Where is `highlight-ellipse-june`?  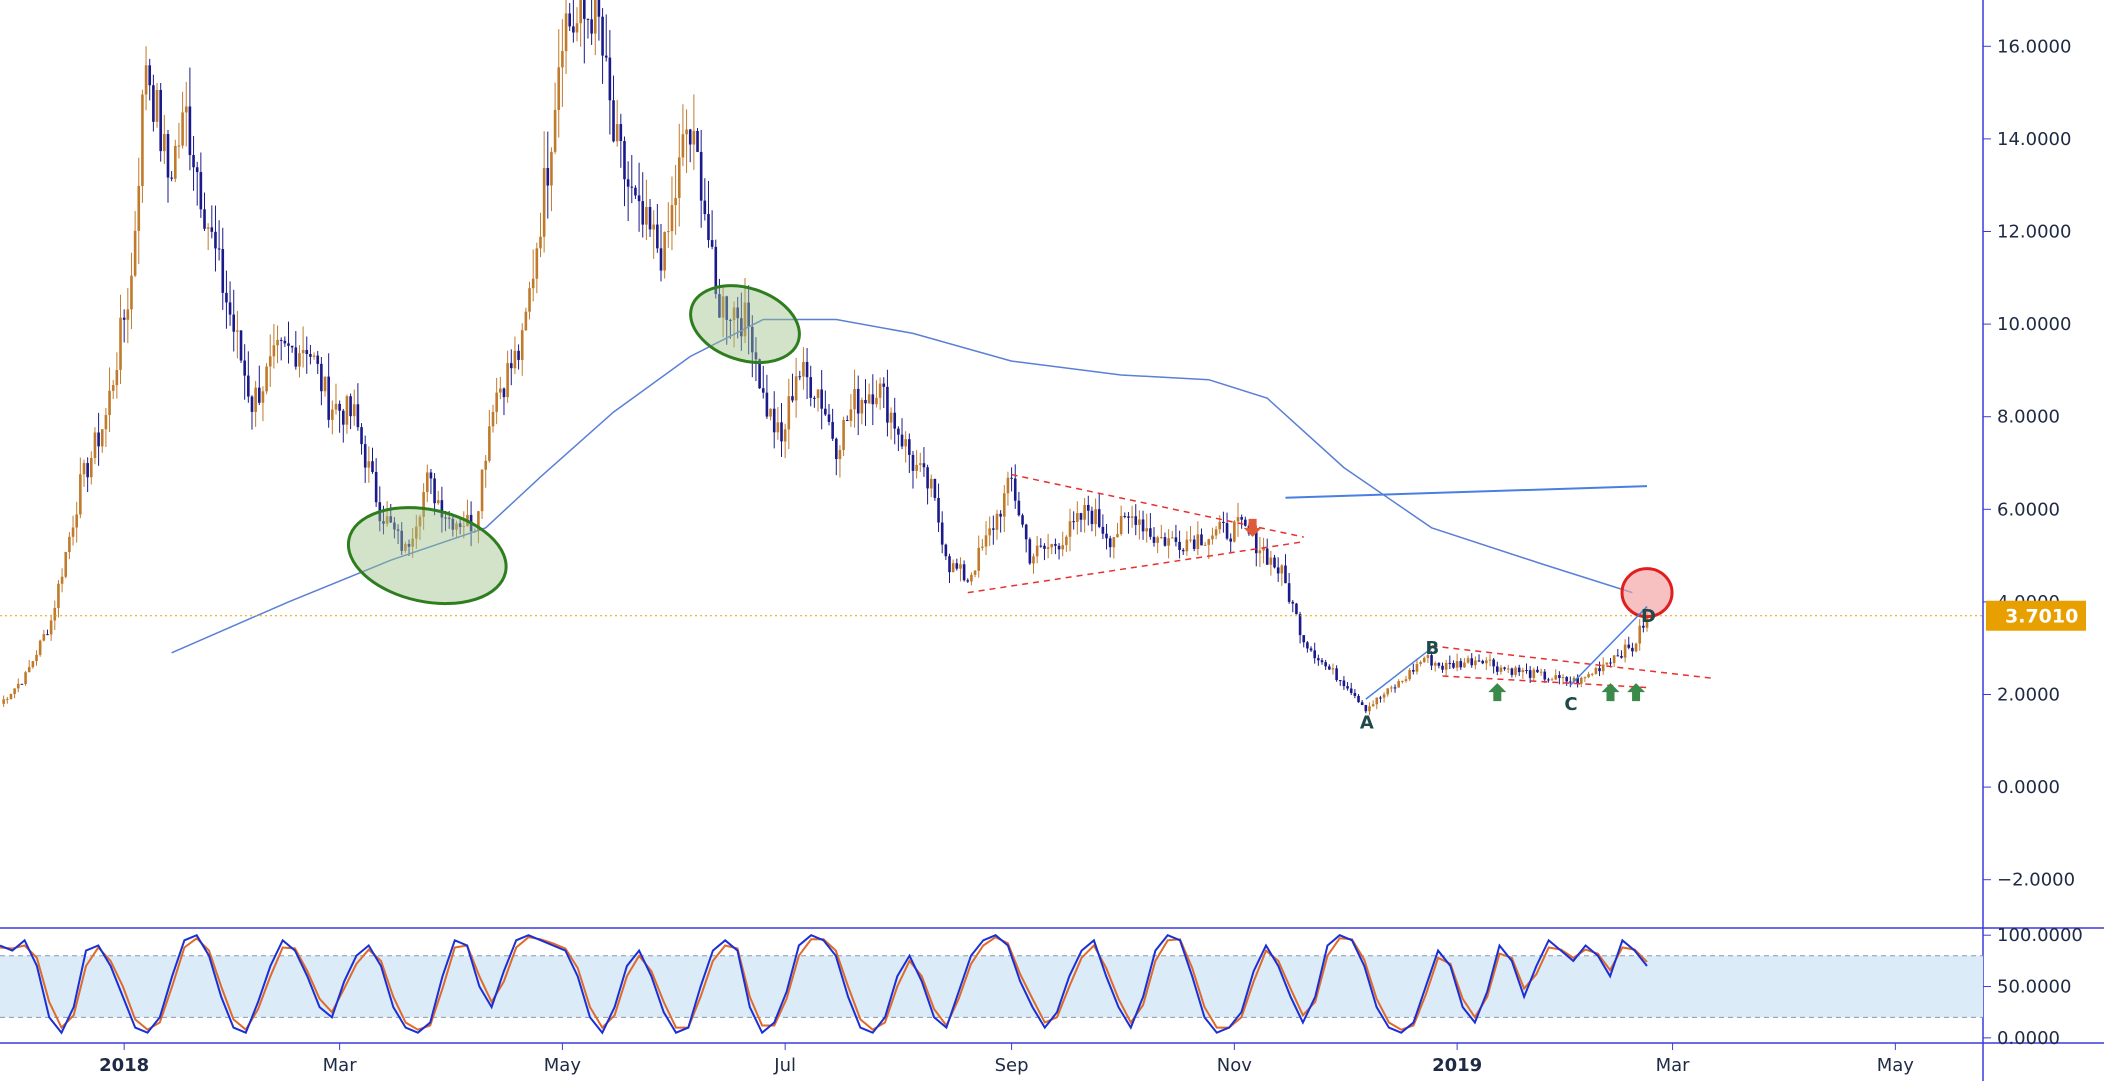 highlight-ellipse-june is located at coordinates (745, 324).